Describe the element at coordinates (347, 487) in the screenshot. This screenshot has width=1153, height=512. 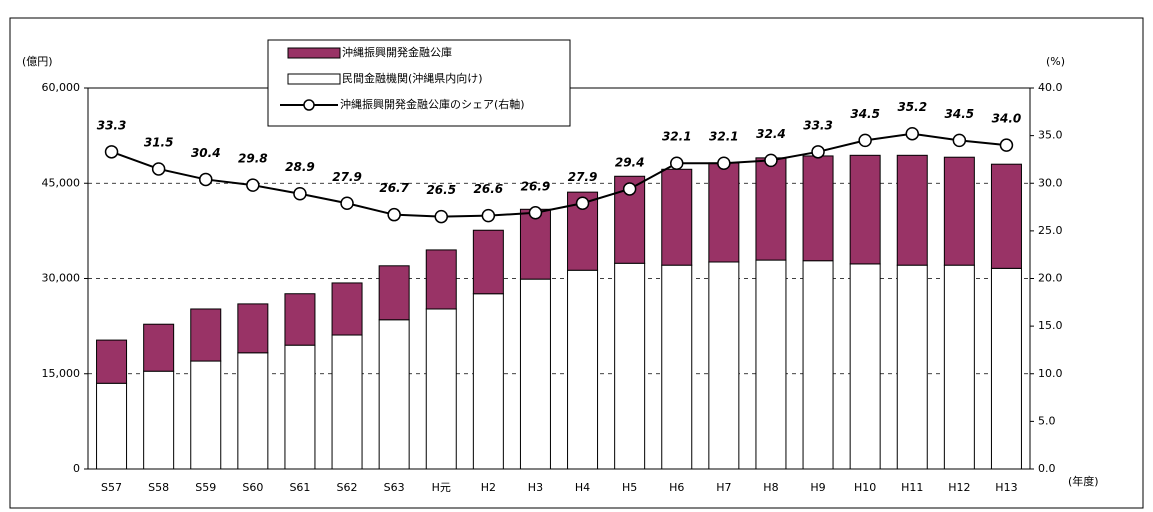
I see `x-tick-label: S62` at that location.